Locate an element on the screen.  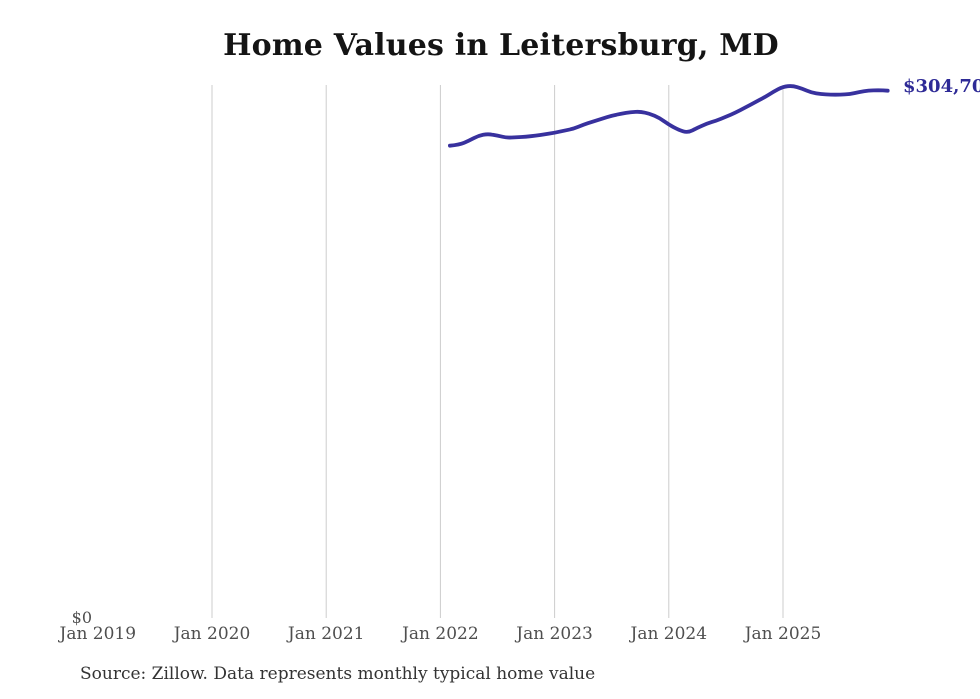
chart-title: Home Values in Leitersburg, MD is located at coordinates (501, 45).